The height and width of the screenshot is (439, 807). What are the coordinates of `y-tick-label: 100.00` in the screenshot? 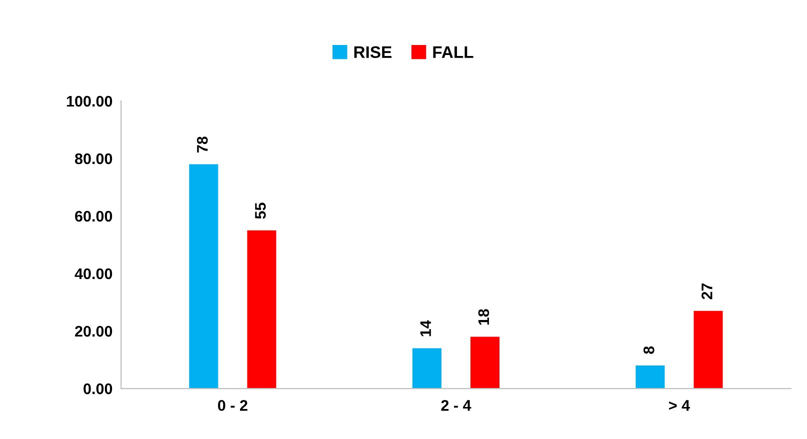 It's located at (89, 101).